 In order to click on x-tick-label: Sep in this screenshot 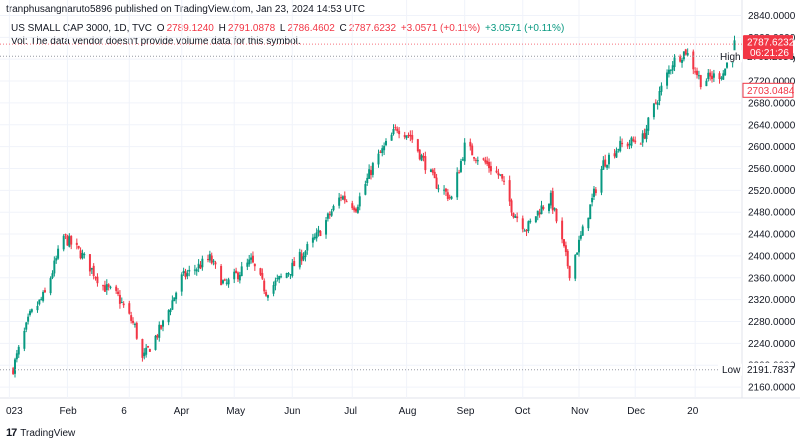, I will do `click(466, 411)`.